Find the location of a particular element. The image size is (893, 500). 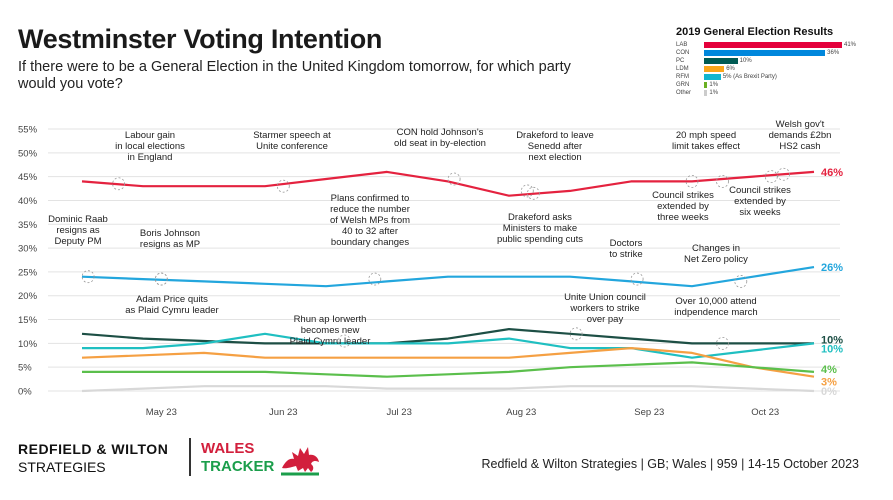

annotation-text: Dominic Raab is located at coordinates (78, 219).